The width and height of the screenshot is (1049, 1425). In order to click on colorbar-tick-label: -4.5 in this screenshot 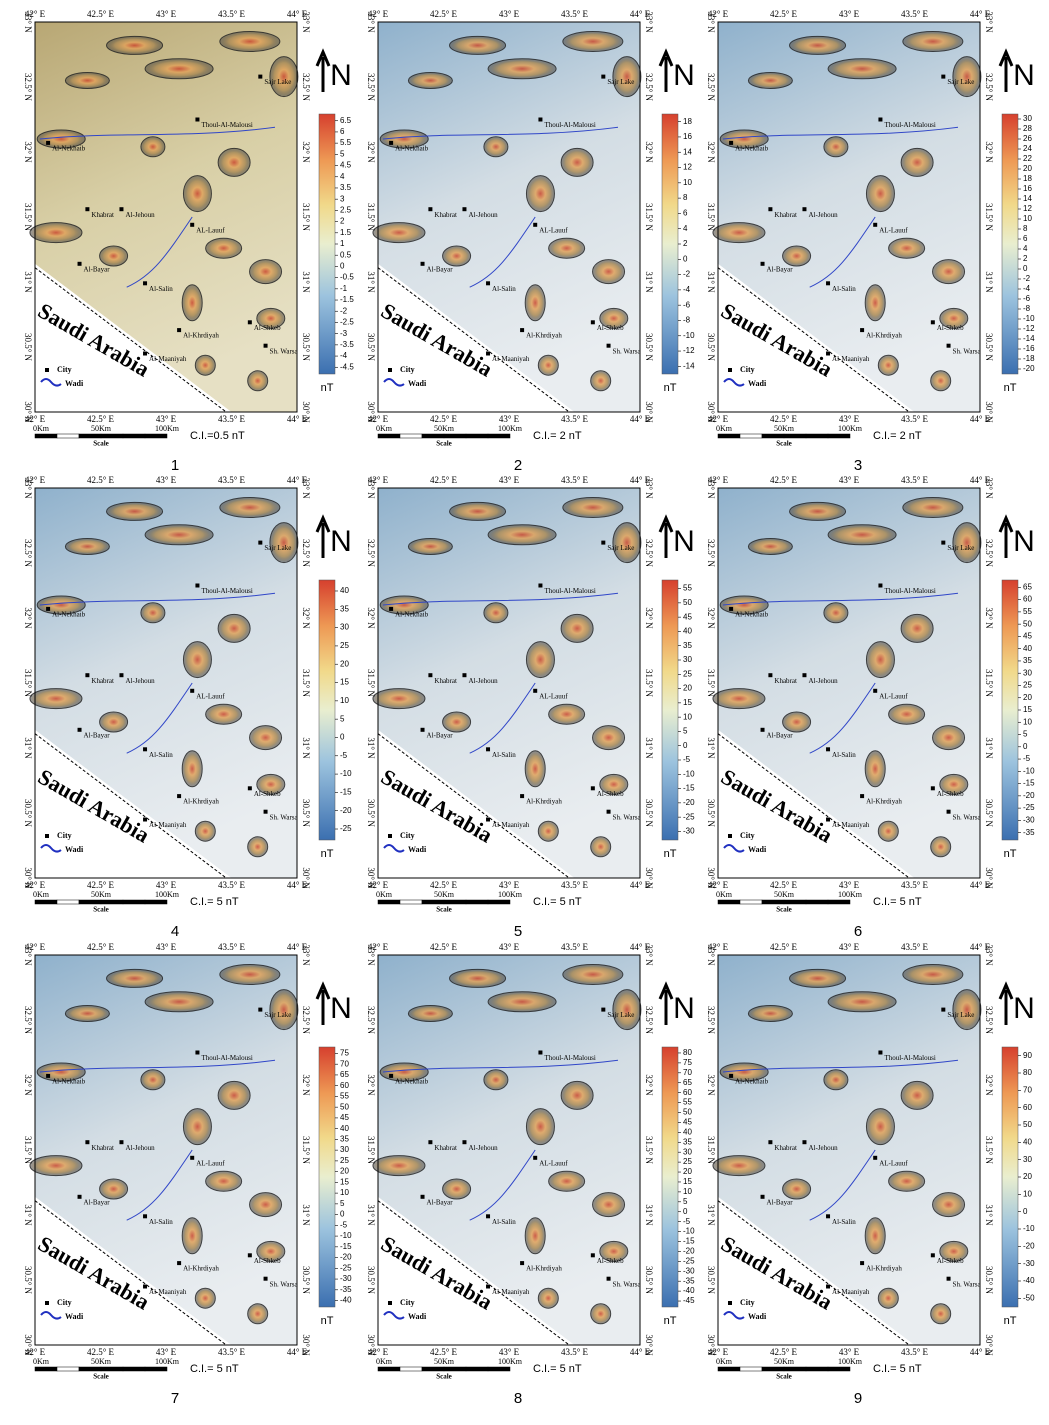, I will do `click(347, 366)`.